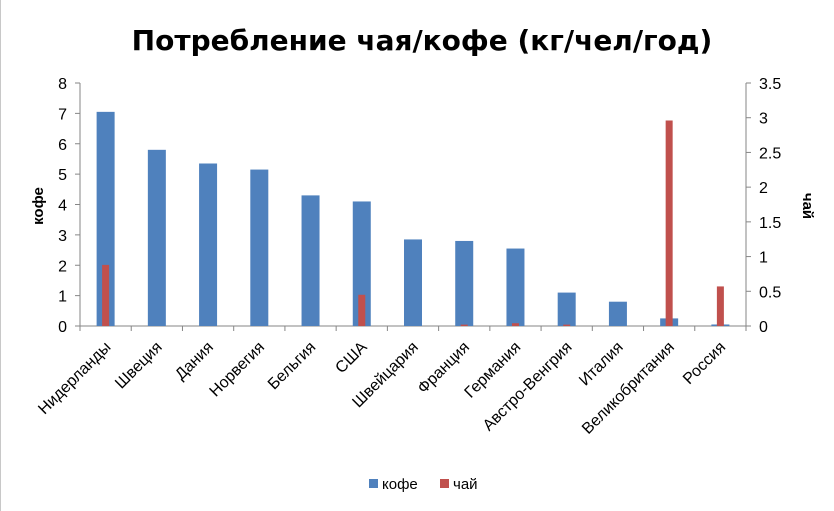 This screenshot has height=511, width=834. I want to click on y-left-tick-label: 0, so click(62, 327).